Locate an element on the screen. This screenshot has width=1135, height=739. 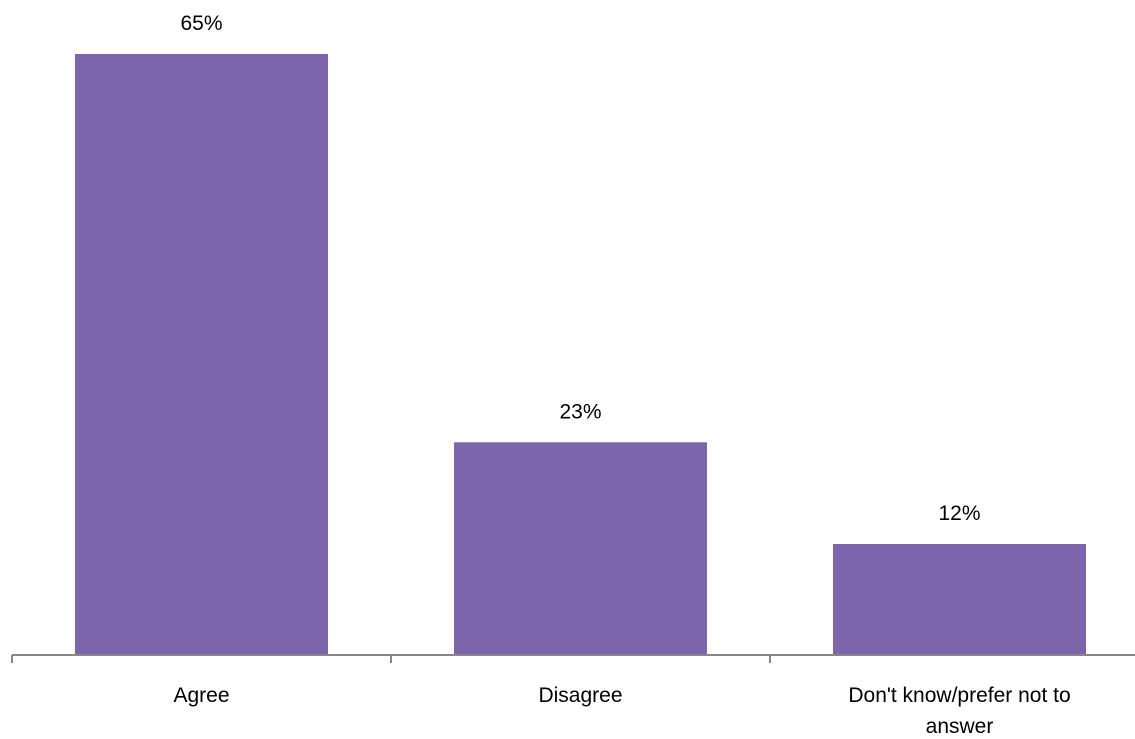
category-label-2: Disagree is located at coordinates (580, 695).